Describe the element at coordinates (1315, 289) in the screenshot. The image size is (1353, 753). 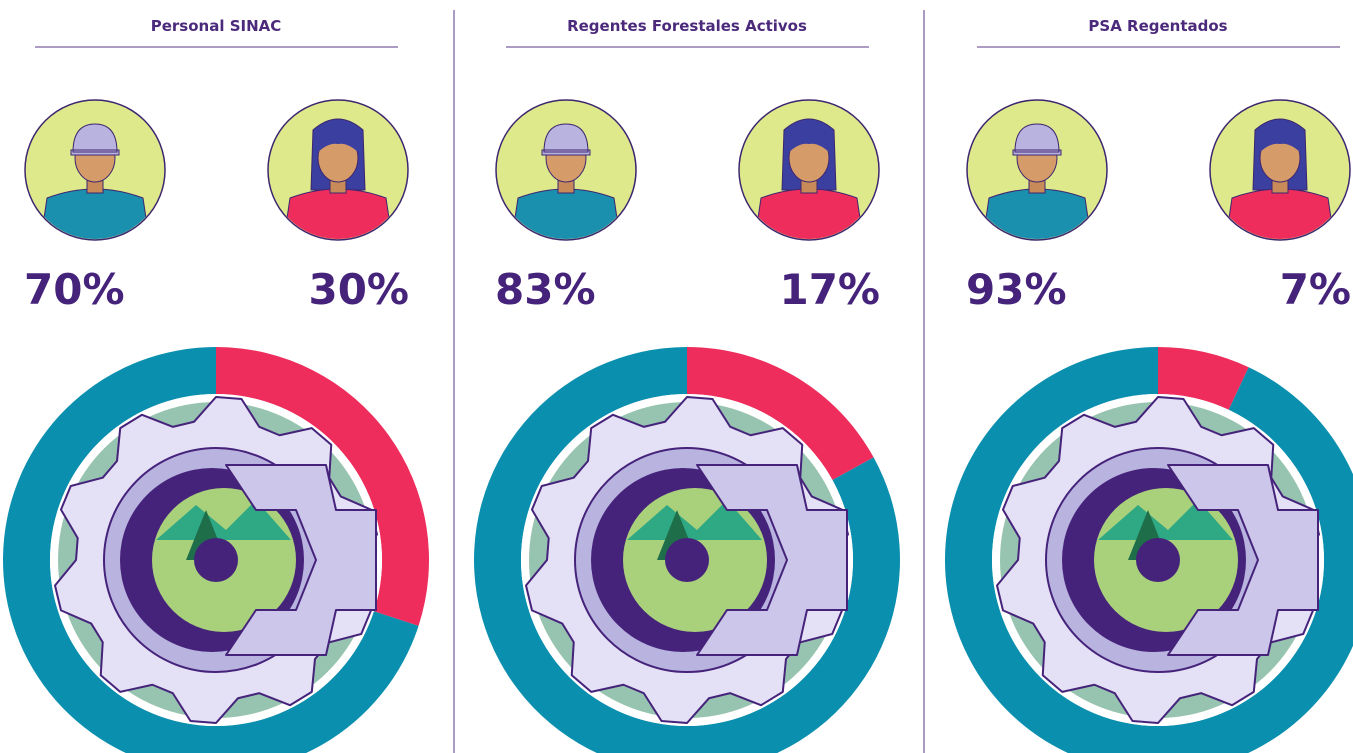
I see `percent-label: 7%` at that location.